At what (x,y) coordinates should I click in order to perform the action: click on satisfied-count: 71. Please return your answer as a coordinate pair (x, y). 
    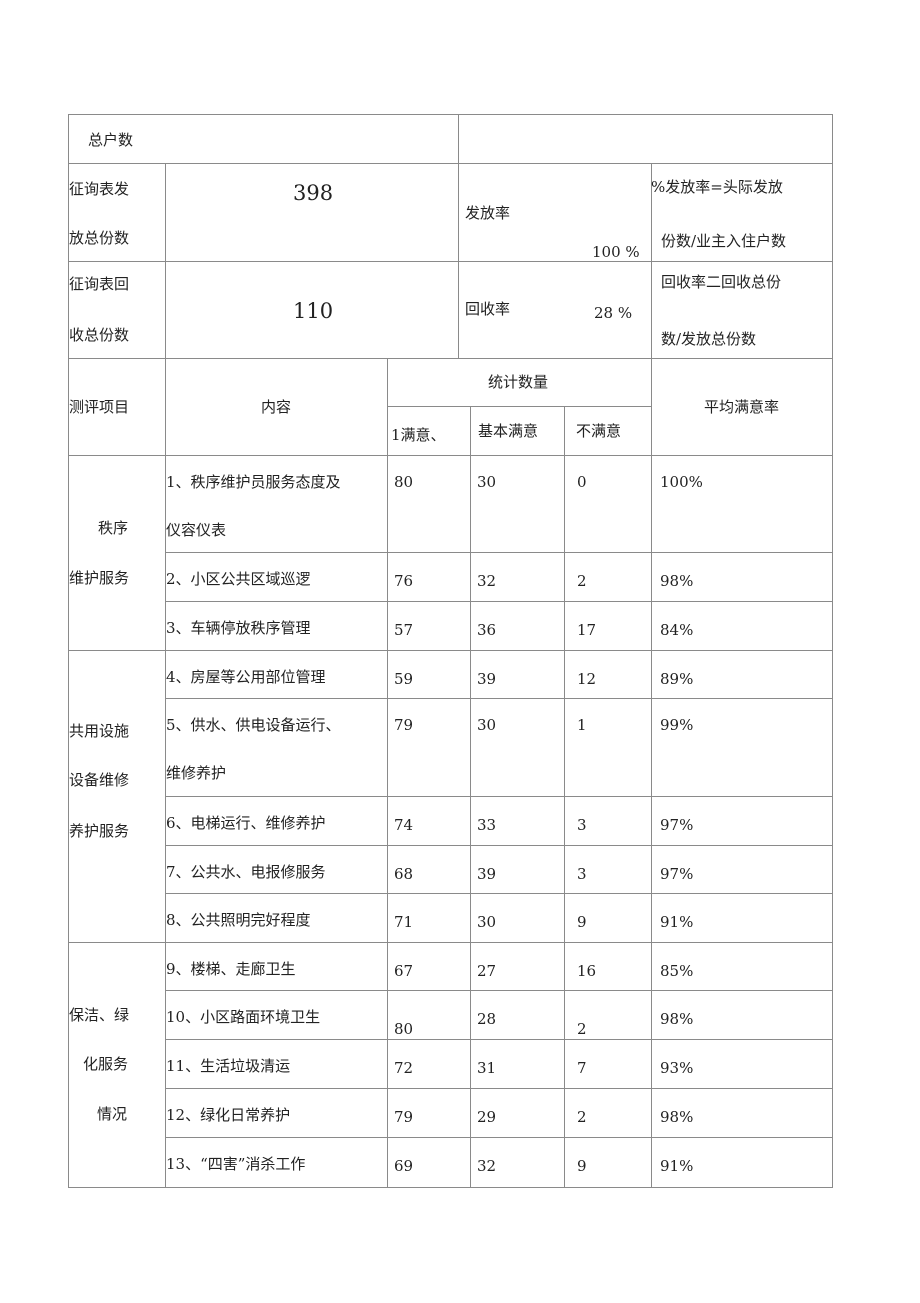
    Looking at the image, I should click on (404, 922).